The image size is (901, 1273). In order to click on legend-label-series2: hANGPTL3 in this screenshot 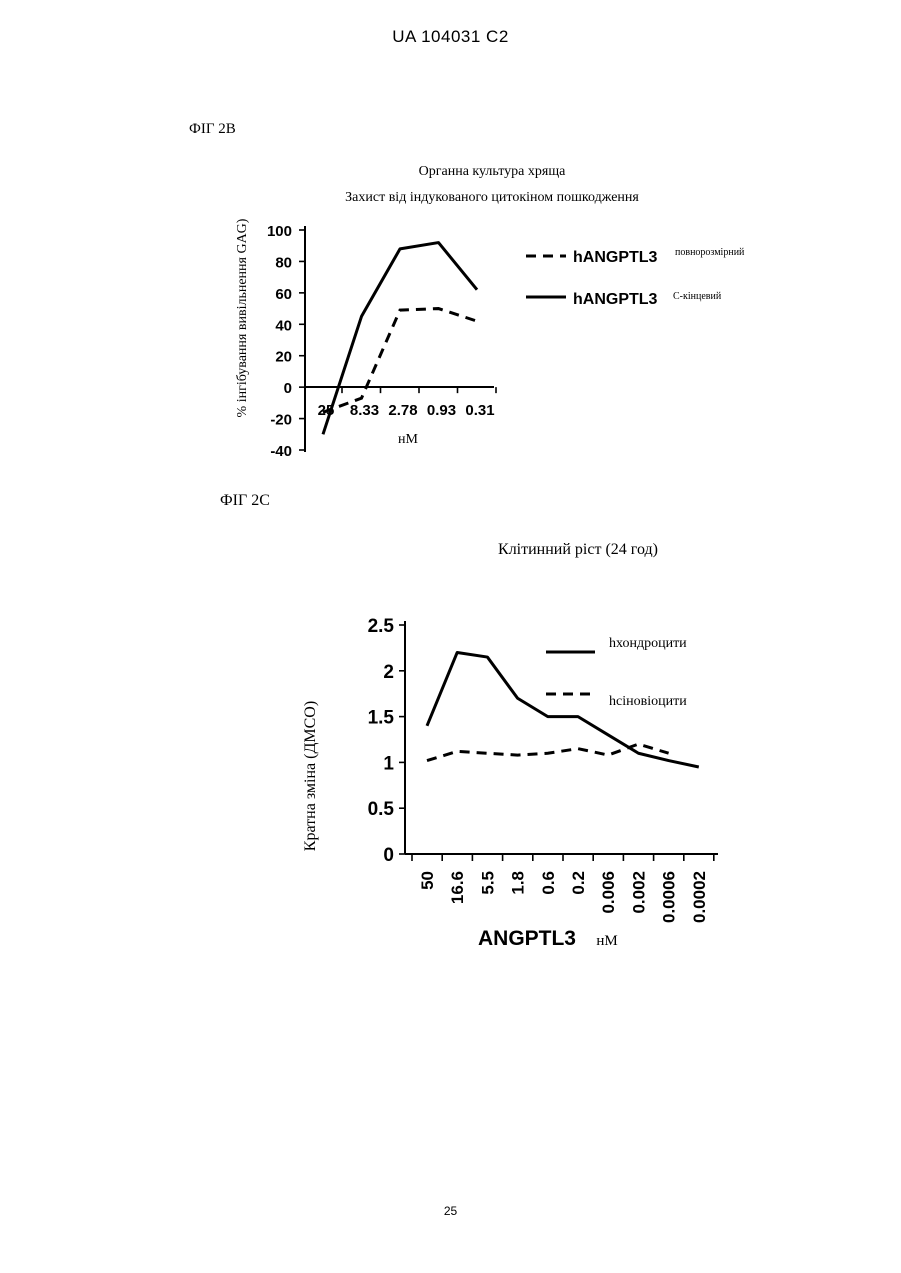, I will do `click(615, 299)`.